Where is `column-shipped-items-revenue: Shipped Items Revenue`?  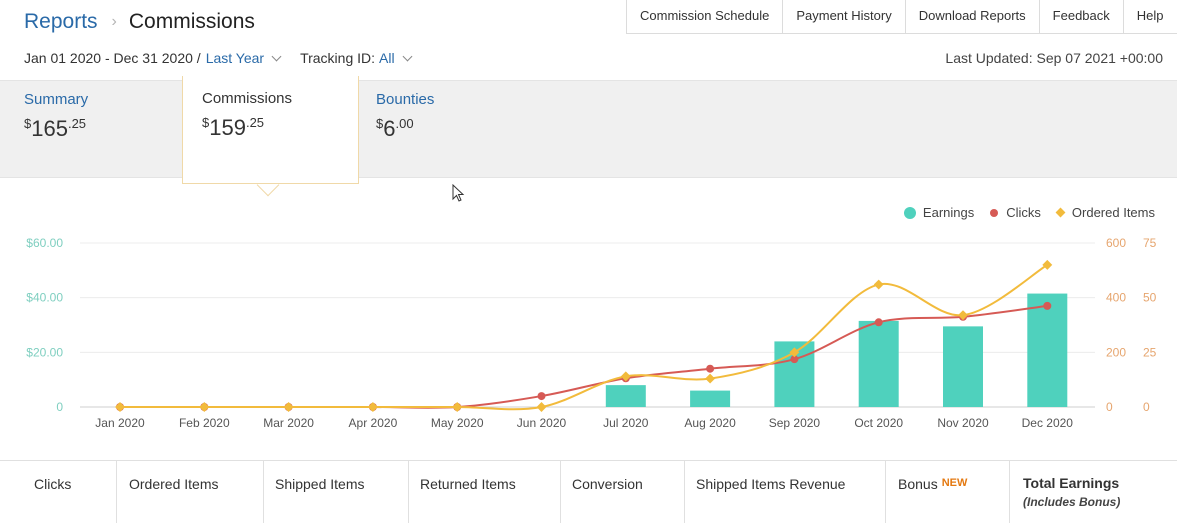
column-shipped-items-revenue: Shipped Items Revenue is located at coordinates (785, 492).